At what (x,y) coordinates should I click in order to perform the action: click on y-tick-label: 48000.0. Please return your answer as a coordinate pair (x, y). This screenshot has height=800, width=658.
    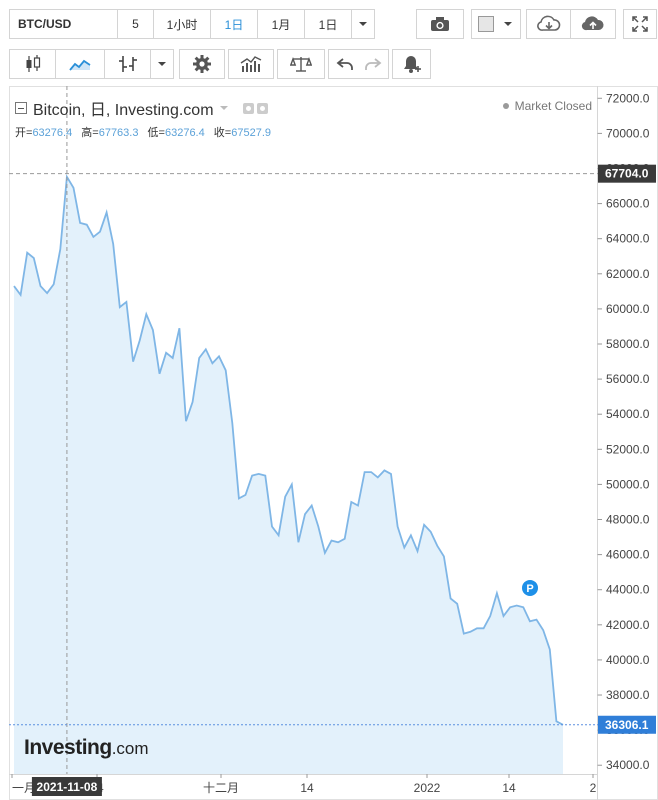
    Looking at the image, I should click on (628, 520).